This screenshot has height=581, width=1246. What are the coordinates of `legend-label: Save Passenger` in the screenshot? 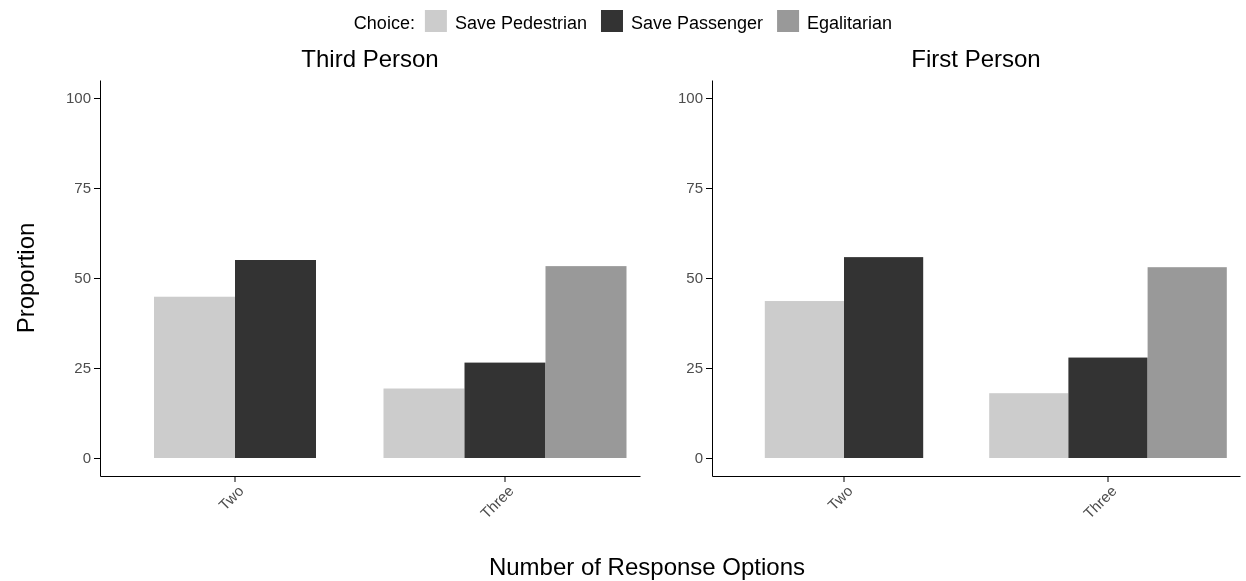 It's located at (697, 23).